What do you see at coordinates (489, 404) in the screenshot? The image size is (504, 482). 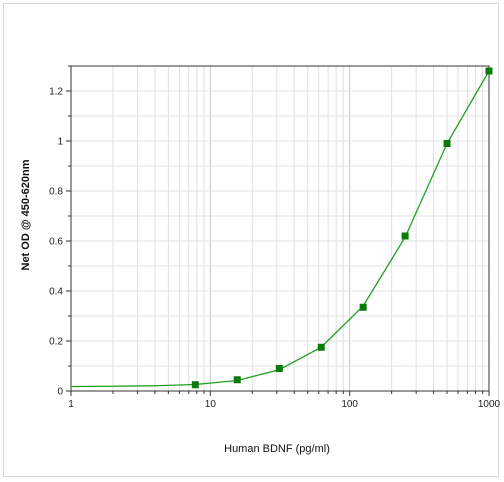 I see `x-tick-label: 1000` at bounding box center [489, 404].